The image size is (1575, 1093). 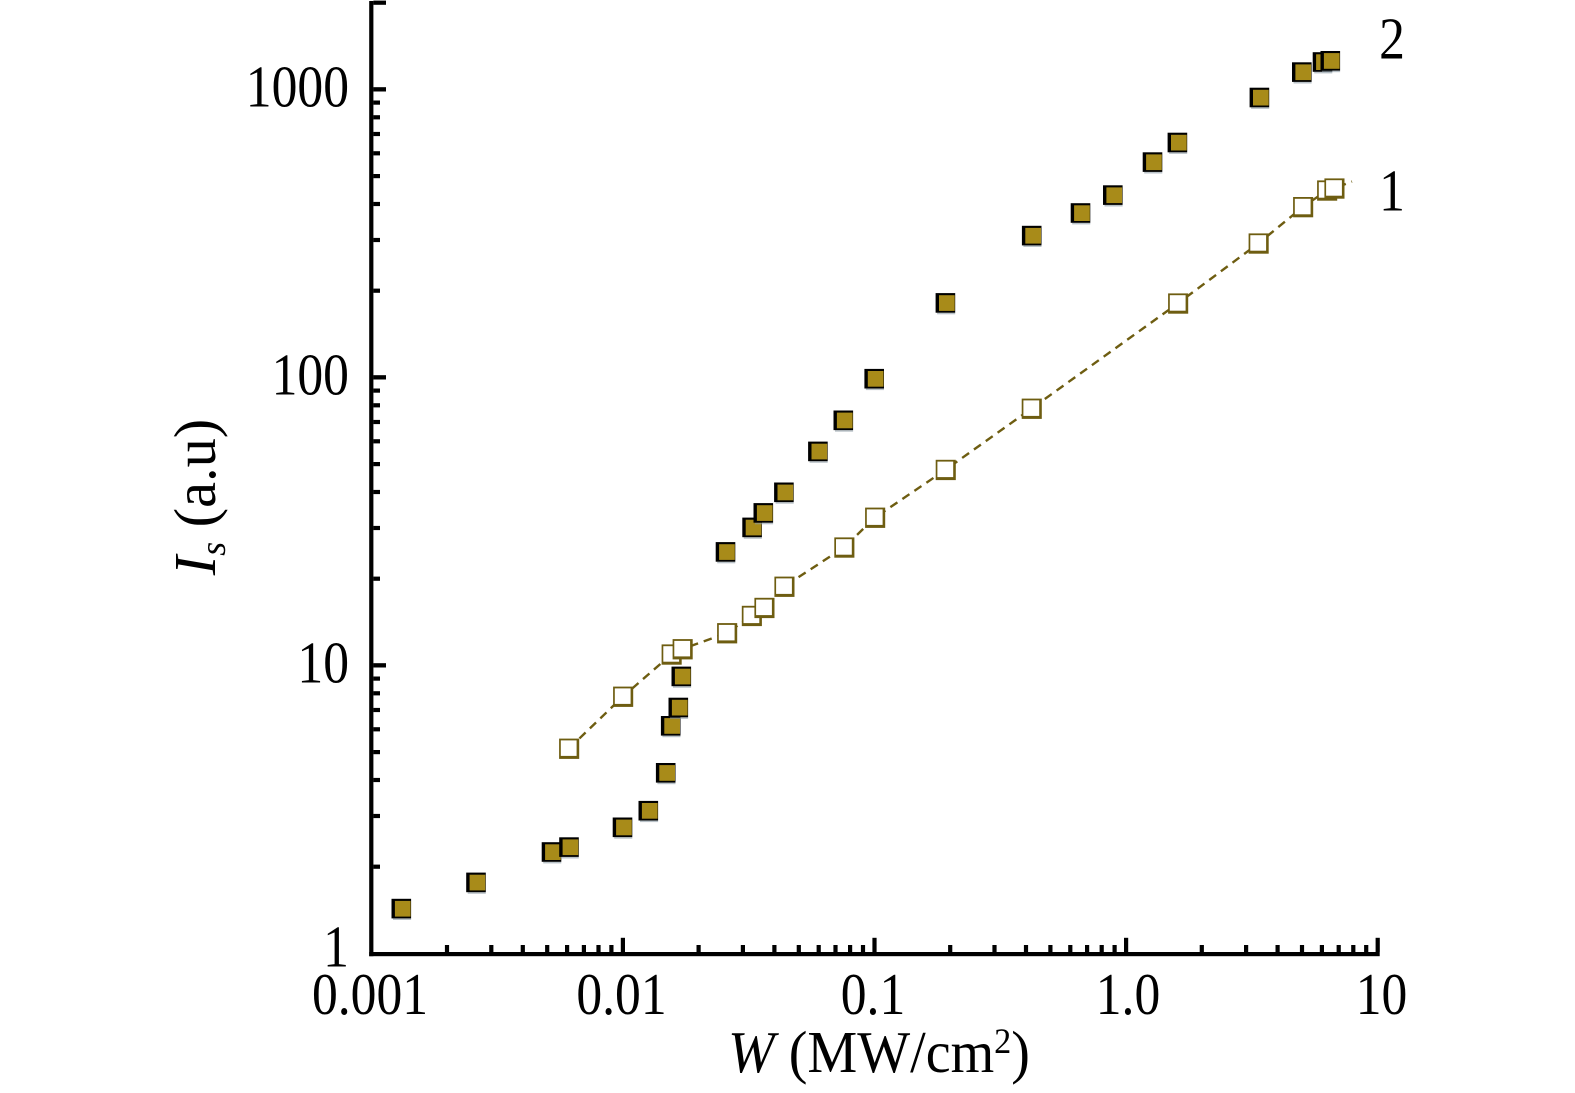 What do you see at coordinates (873, 994) in the screenshot?
I see `svg-text: 0.1` at bounding box center [873, 994].